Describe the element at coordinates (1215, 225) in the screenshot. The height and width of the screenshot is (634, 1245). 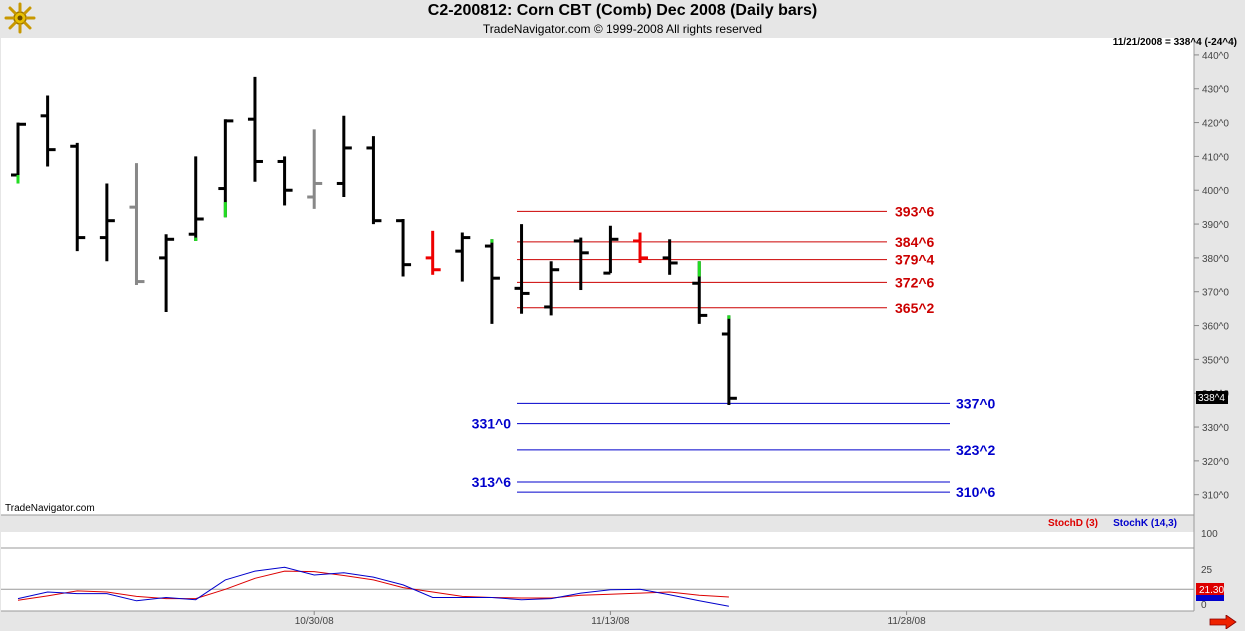
I see `price-tick-label: 390^0` at that location.